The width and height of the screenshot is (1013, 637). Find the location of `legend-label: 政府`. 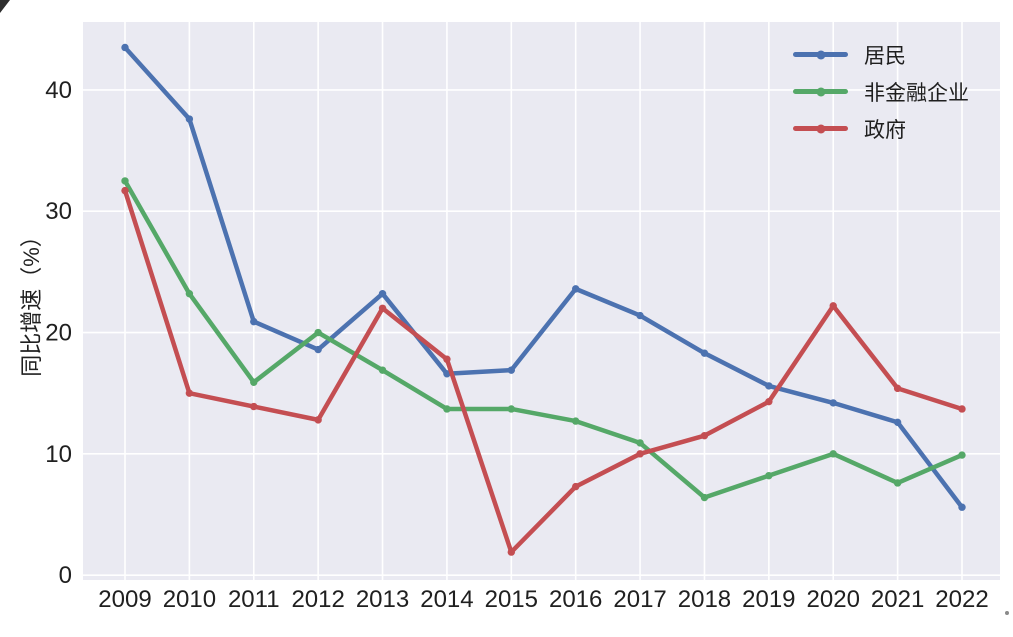

legend-label: 政府 is located at coordinates (885, 130).